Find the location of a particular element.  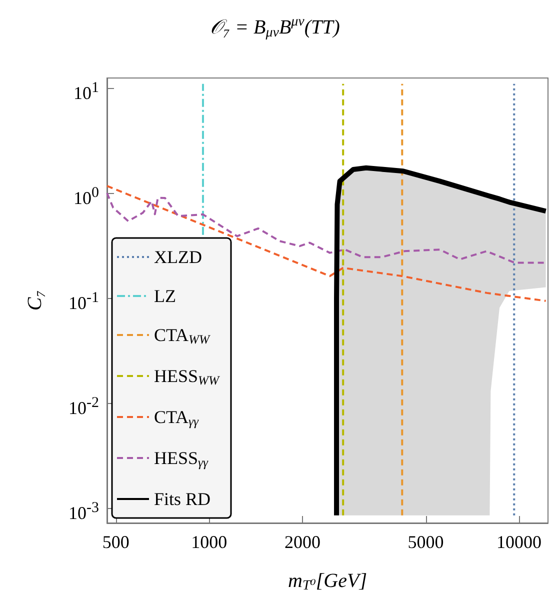

y-tick-label: 10$^{1}$ is located at coordinates (86, 92).